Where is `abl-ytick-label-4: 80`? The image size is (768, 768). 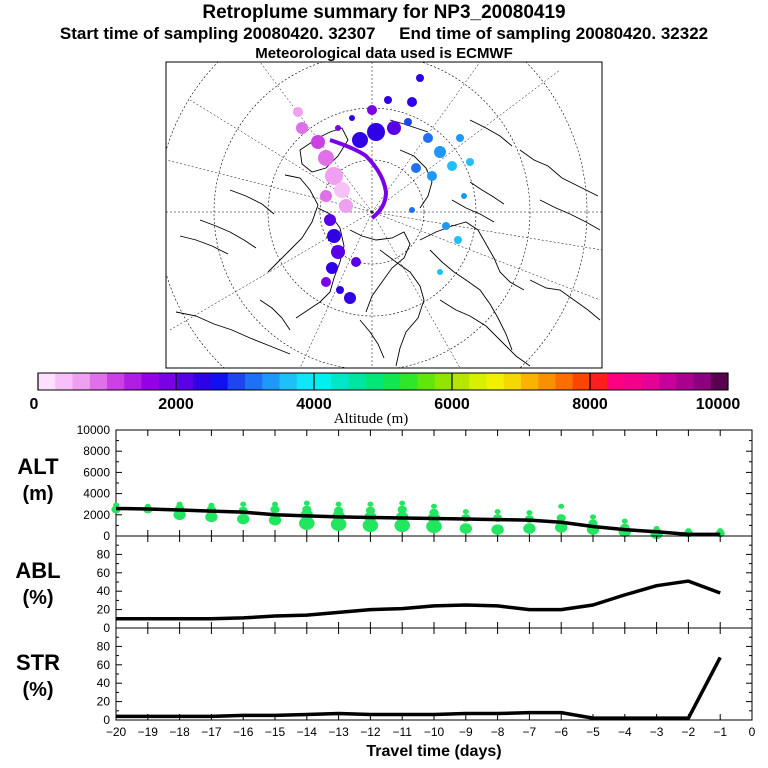
abl-ytick-label-4: 80 is located at coordinates (104, 554).